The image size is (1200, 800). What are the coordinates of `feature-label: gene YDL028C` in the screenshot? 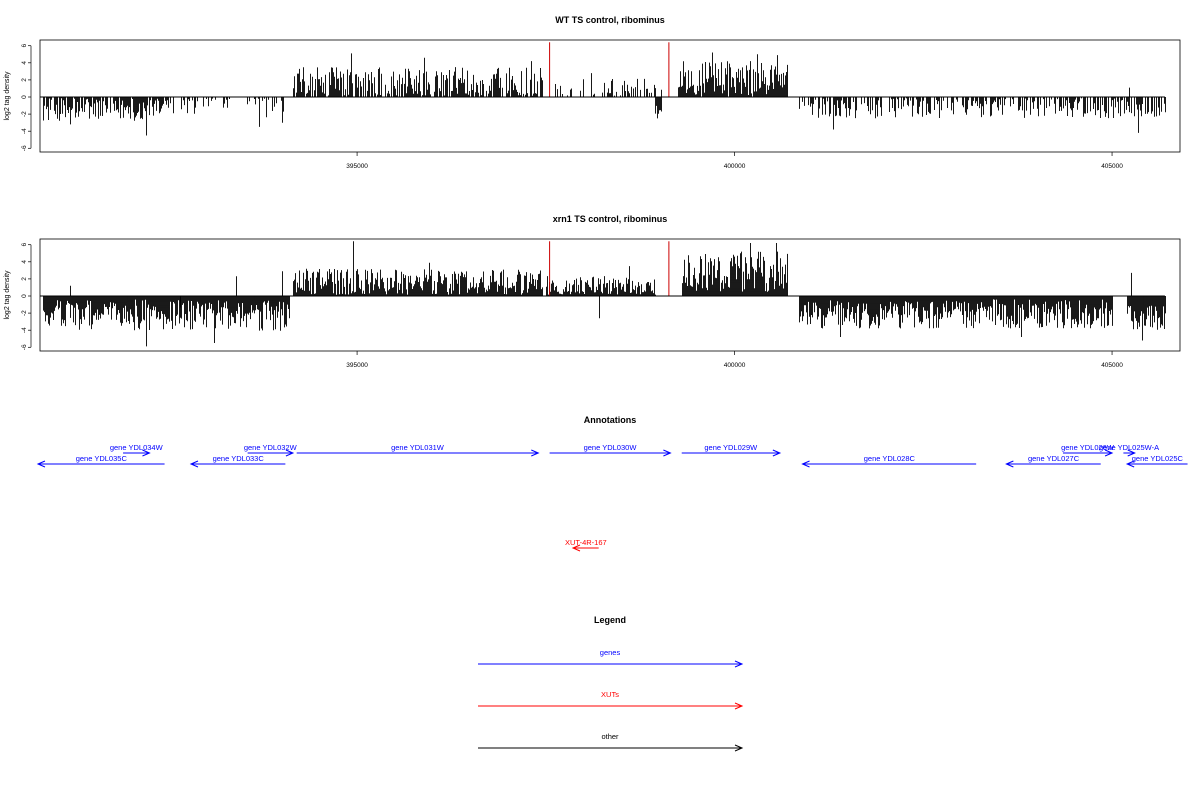 It's located at (890, 458).